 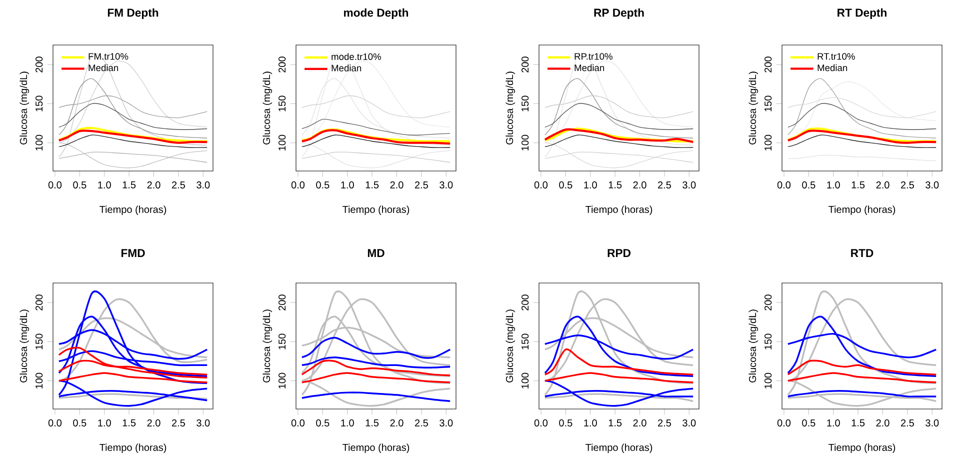 What do you see at coordinates (619, 13) in the screenshot?
I see `chart-title: RP Depth` at bounding box center [619, 13].